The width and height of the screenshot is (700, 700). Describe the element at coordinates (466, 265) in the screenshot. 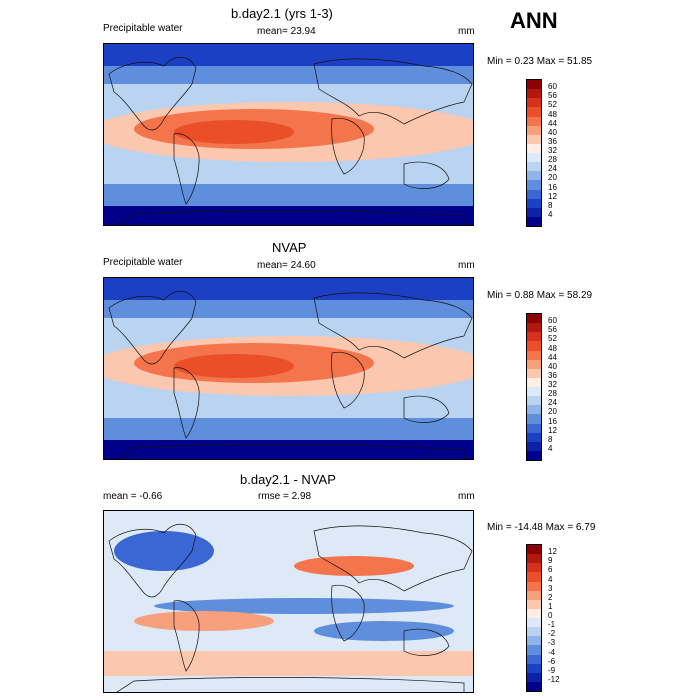

I see `panel-2-units: mm` at that location.